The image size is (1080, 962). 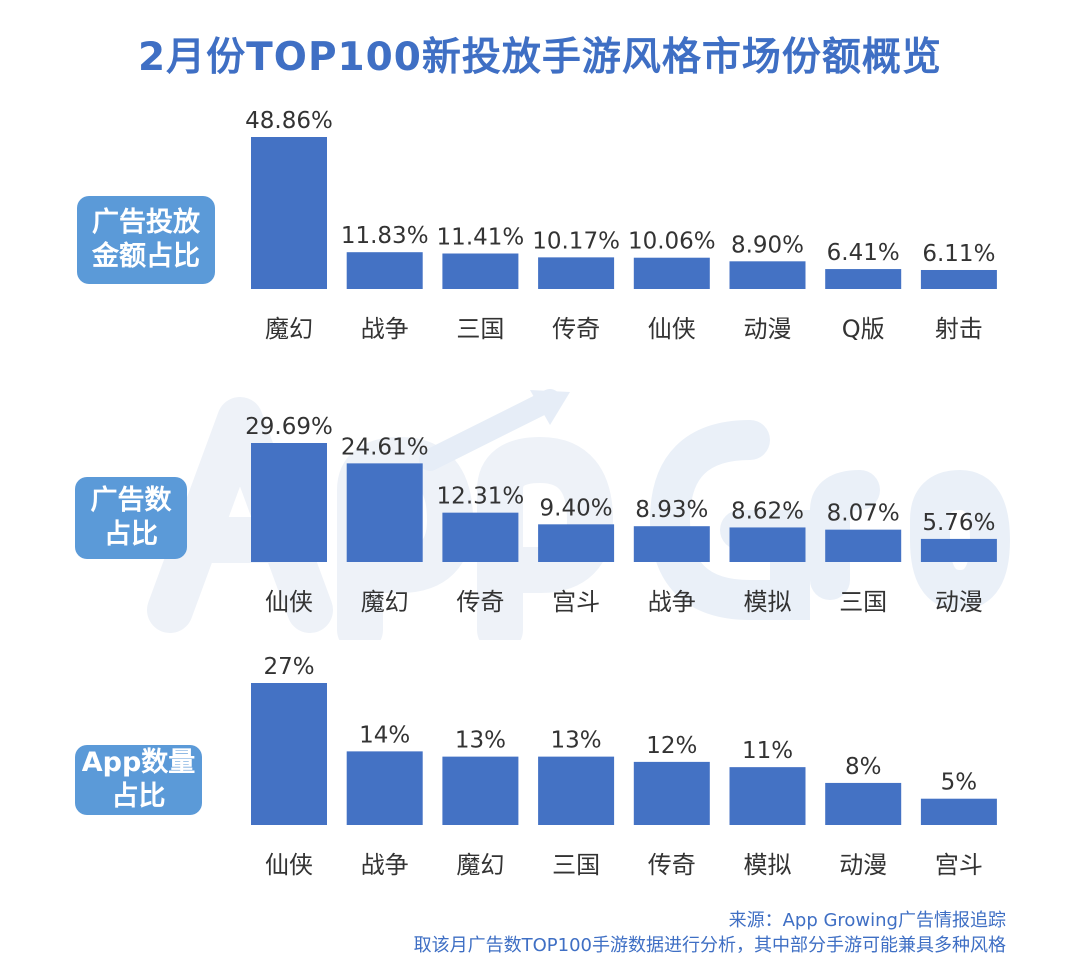 I want to click on value-label: 24.61%, so click(x=385, y=447).